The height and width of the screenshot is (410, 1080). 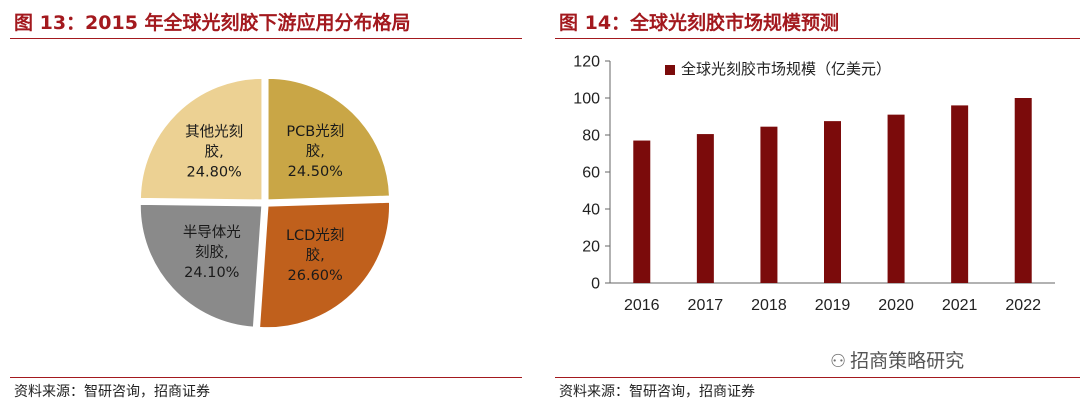 What do you see at coordinates (591, 173) in the screenshot?
I see `y-tick-label: 60` at bounding box center [591, 173].